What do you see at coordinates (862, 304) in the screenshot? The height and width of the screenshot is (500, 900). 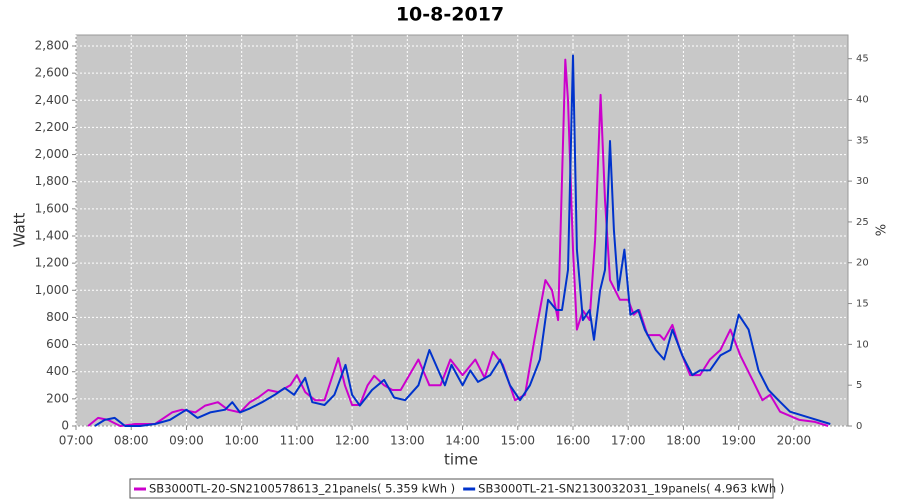 I see `y2-tick-label: 15` at bounding box center [862, 304].